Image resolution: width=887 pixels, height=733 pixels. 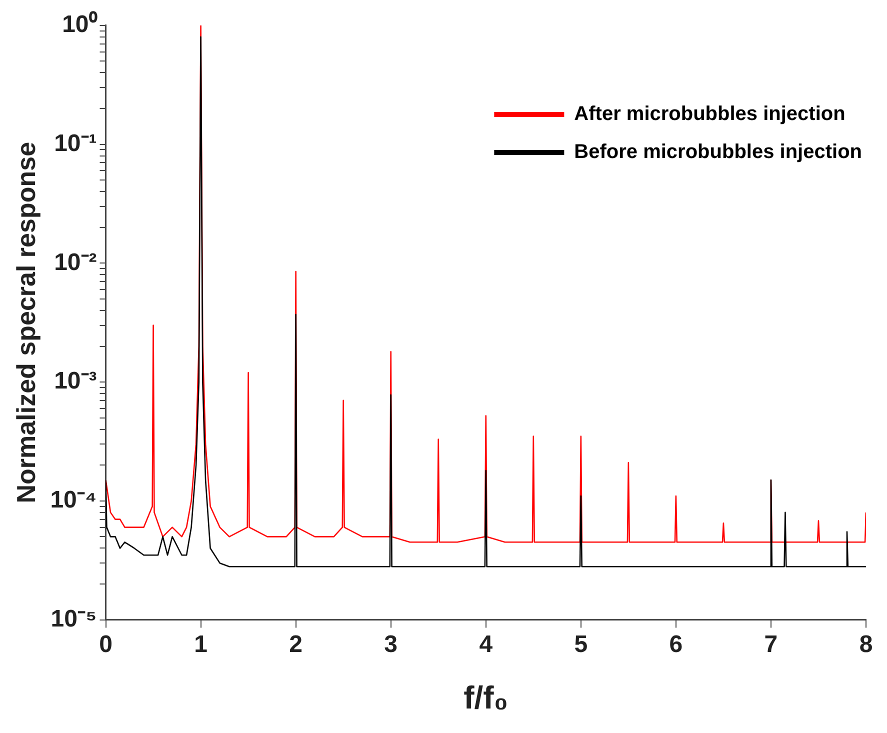 What do you see at coordinates (201, 644) in the screenshot?
I see `x-tick-label: 1` at bounding box center [201, 644].